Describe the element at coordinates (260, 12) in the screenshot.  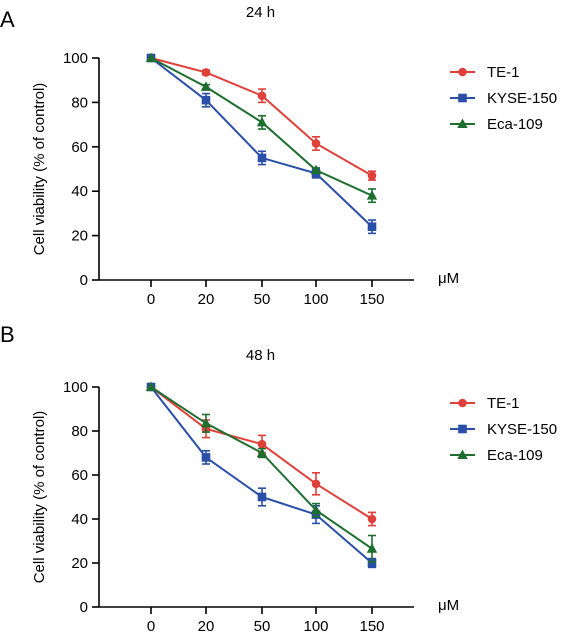
I see `chart-title: 24 h` at that location.